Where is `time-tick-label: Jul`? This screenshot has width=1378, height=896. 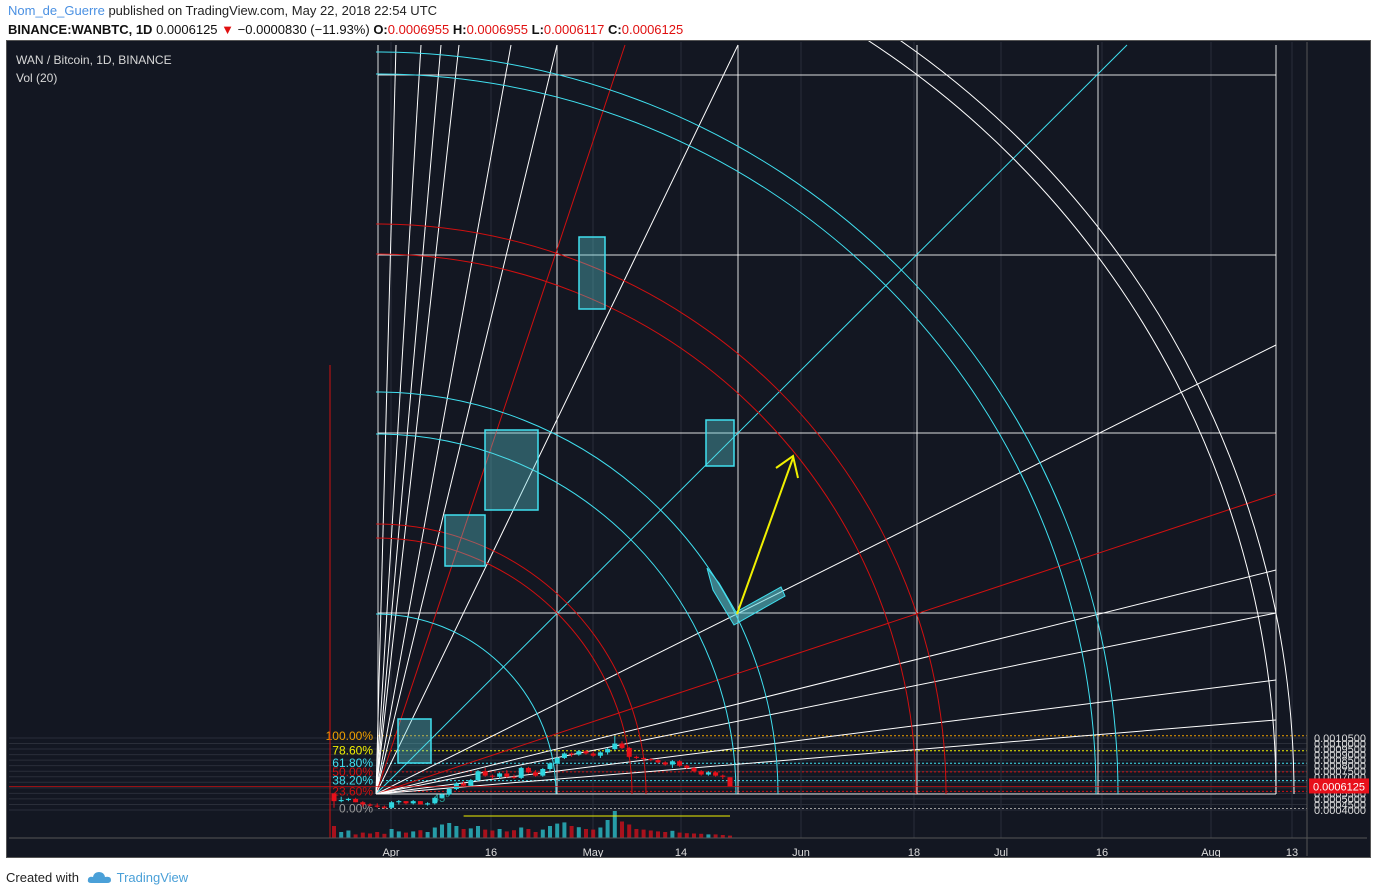 time-tick-label: Jul is located at coordinates (1001, 852).